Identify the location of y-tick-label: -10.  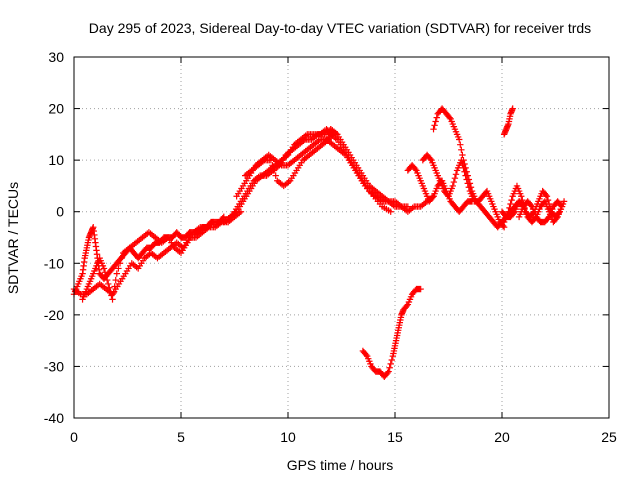
(54, 263).